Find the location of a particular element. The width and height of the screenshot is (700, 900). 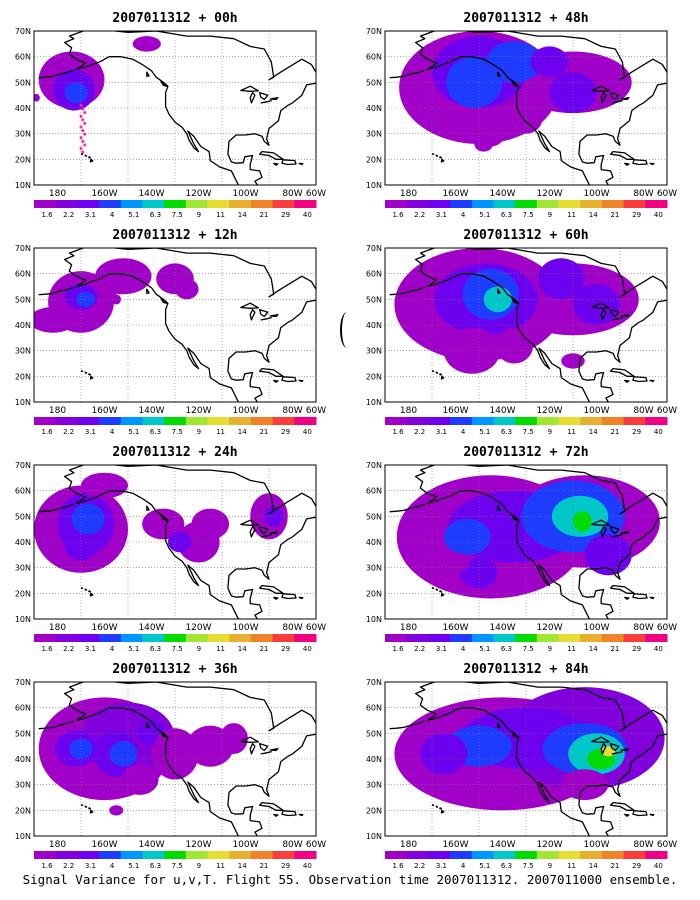

y-tick-label: 50N is located at coordinates (23, 299).